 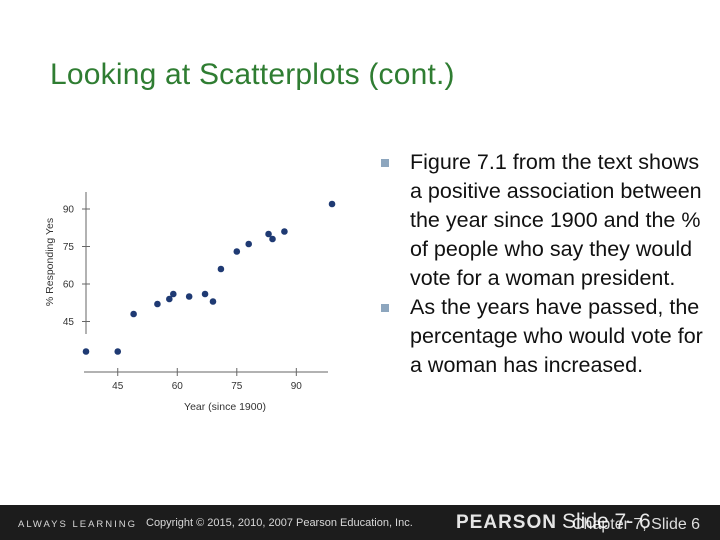 I want to click on slide-number-small: Chapter 7, Slide 6, so click(x=636, y=524).